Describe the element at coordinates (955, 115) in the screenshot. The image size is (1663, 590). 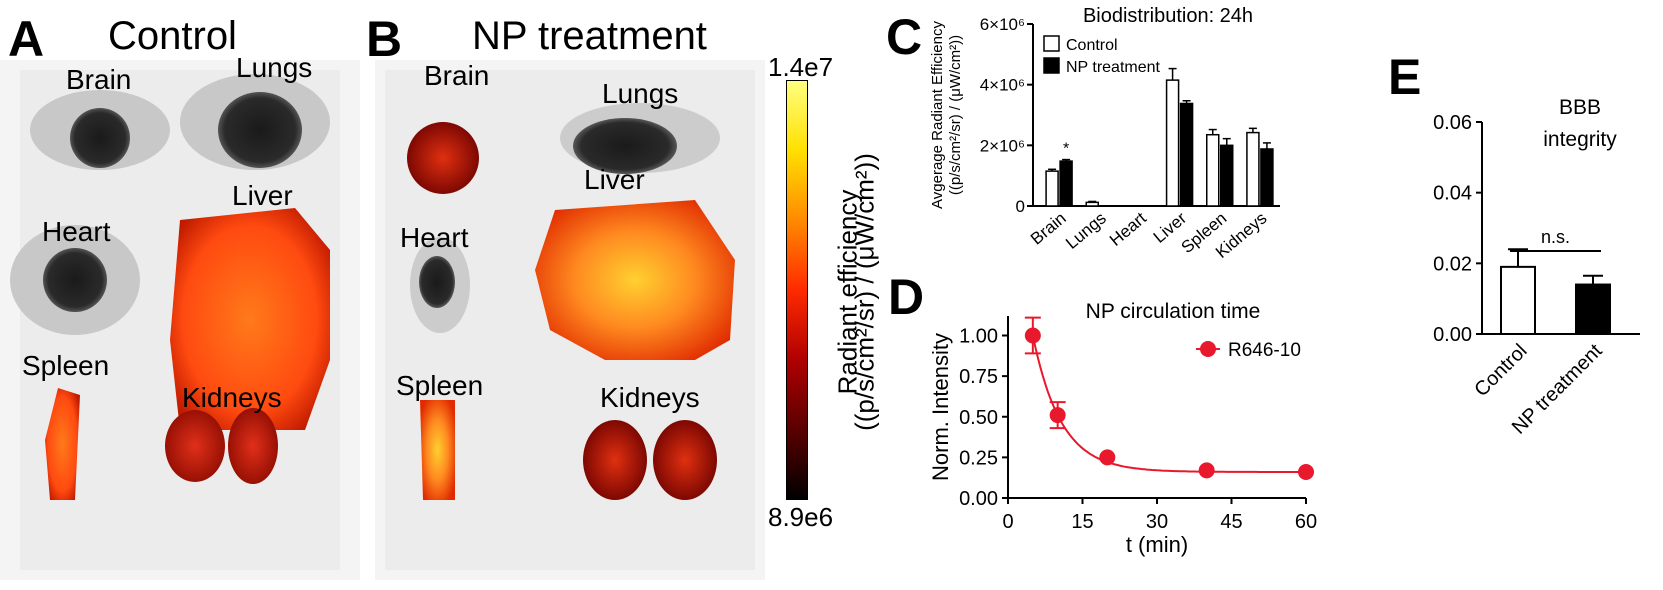
I see `chart-c-ylabel-2: ((p/s/cm²/sr) / (μW/cm²))` at that location.